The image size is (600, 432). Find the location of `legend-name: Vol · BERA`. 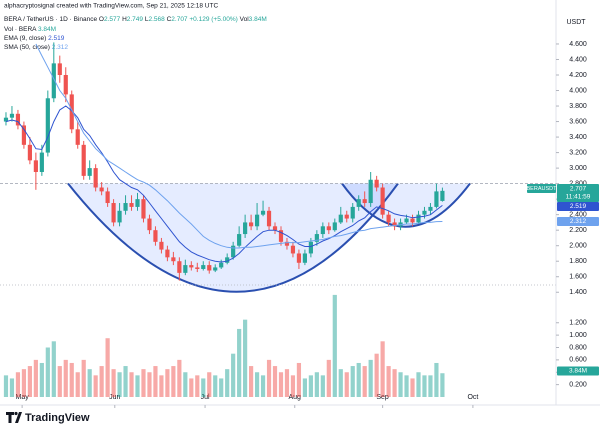

legend-name: Vol · BERA is located at coordinates (20, 29).